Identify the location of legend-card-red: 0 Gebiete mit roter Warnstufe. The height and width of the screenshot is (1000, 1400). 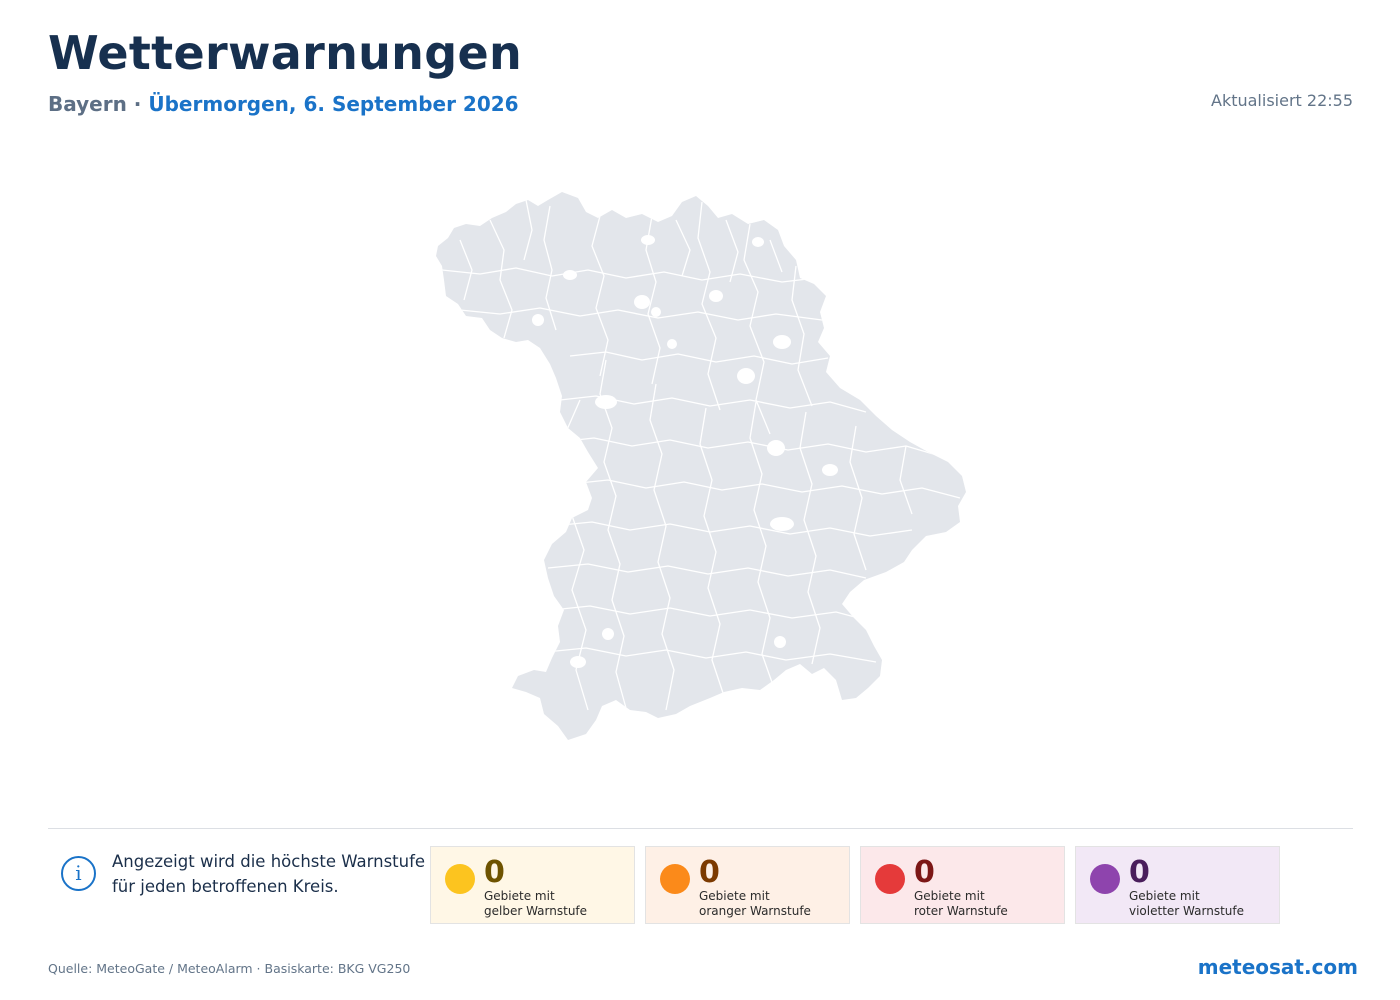
(962, 885).